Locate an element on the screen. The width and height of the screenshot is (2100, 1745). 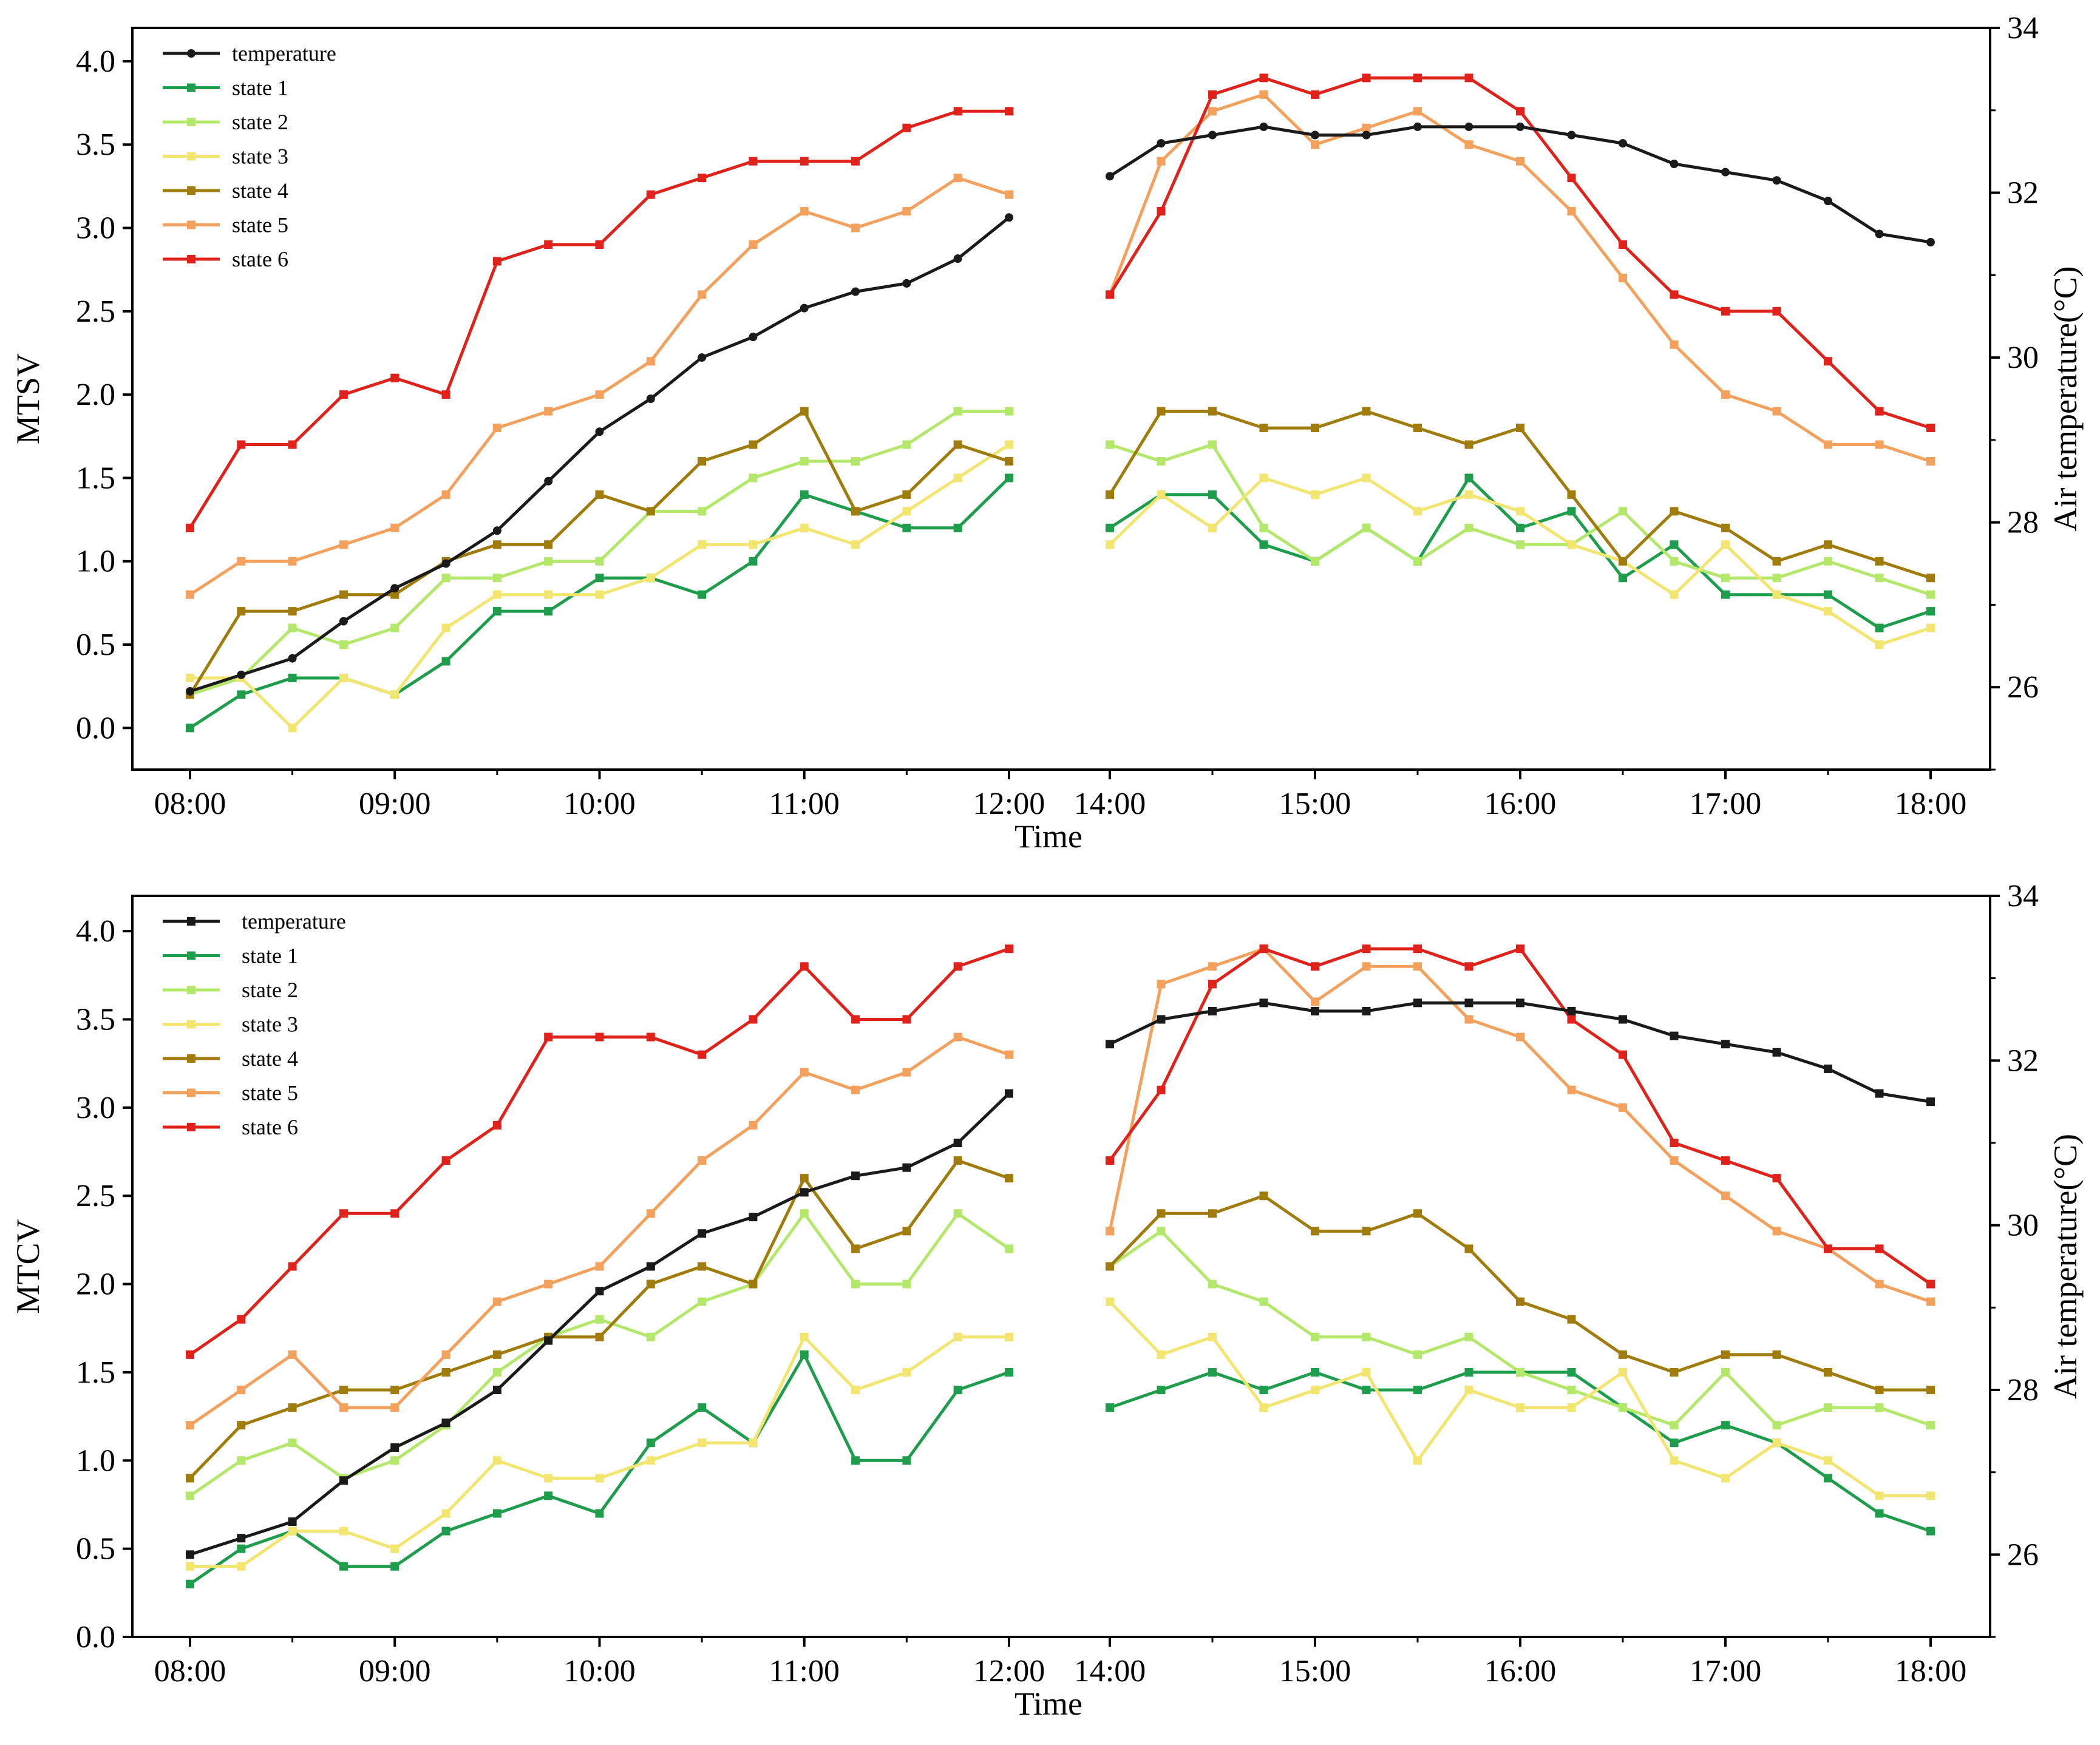
series-line-state-3-morning is located at coordinates (599, 1451).